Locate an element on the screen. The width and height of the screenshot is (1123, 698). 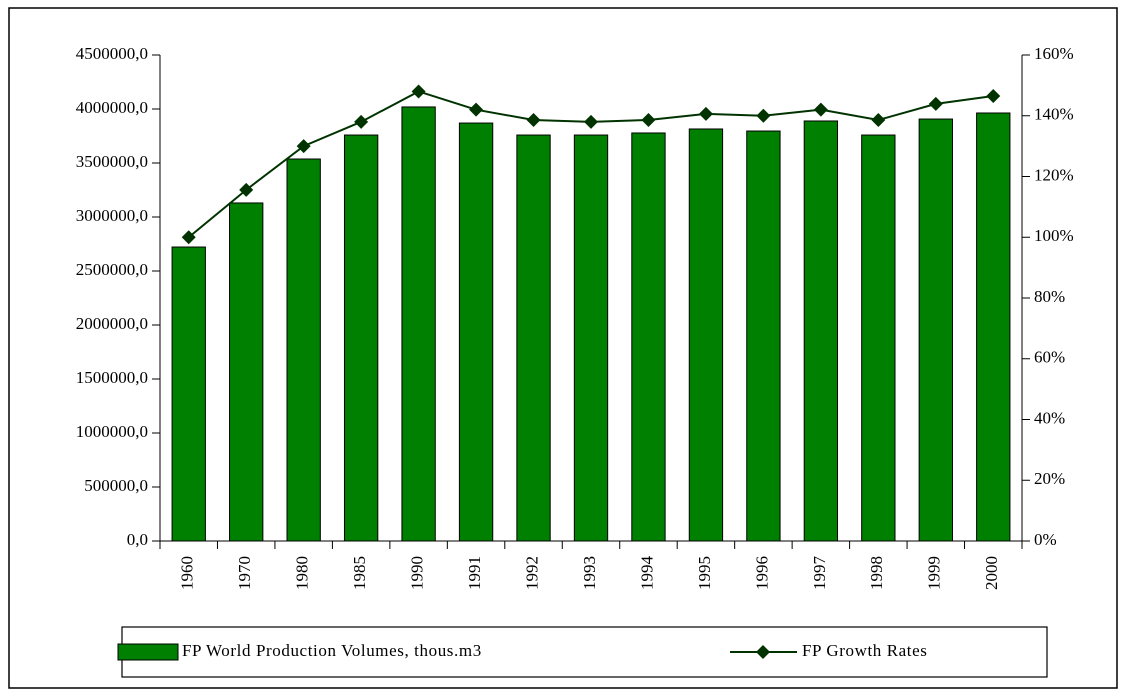
x-tick-label: 1985 is located at coordinates (359, 573).